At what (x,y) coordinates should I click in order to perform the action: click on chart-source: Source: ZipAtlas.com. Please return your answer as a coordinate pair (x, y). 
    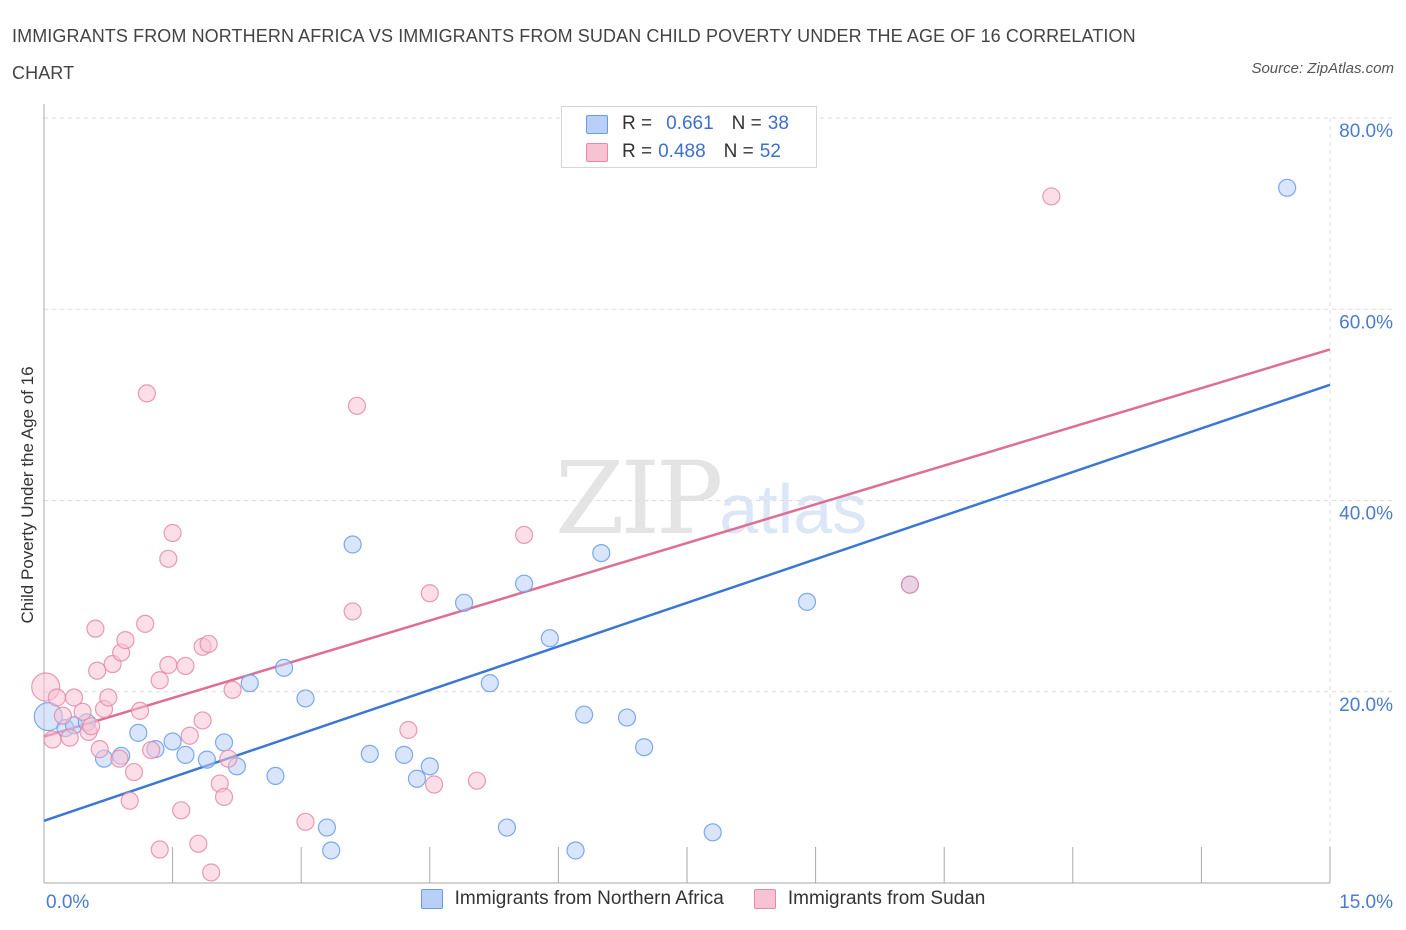
    Looking at the image, I should click on (1322, 68).